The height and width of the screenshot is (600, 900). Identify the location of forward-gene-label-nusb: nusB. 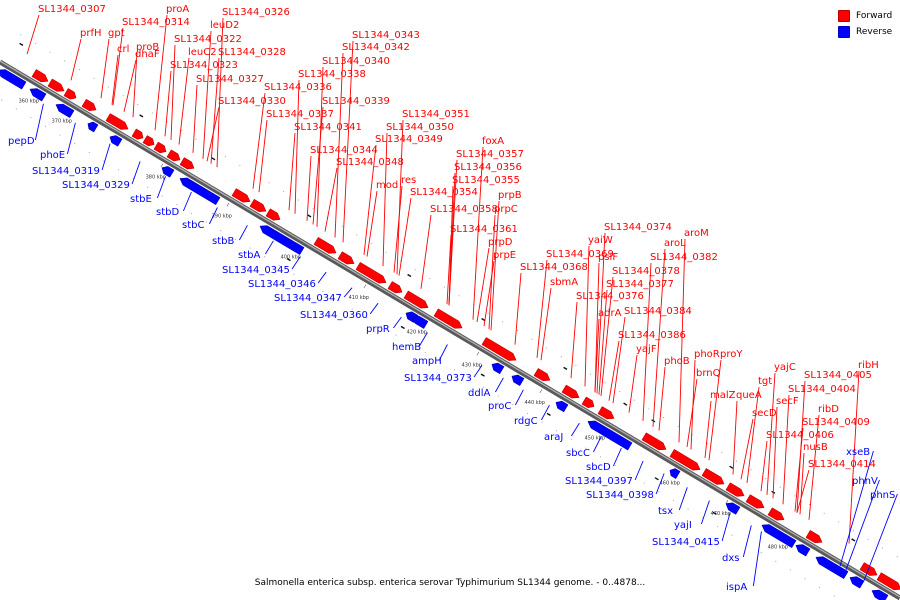
(815, 447).